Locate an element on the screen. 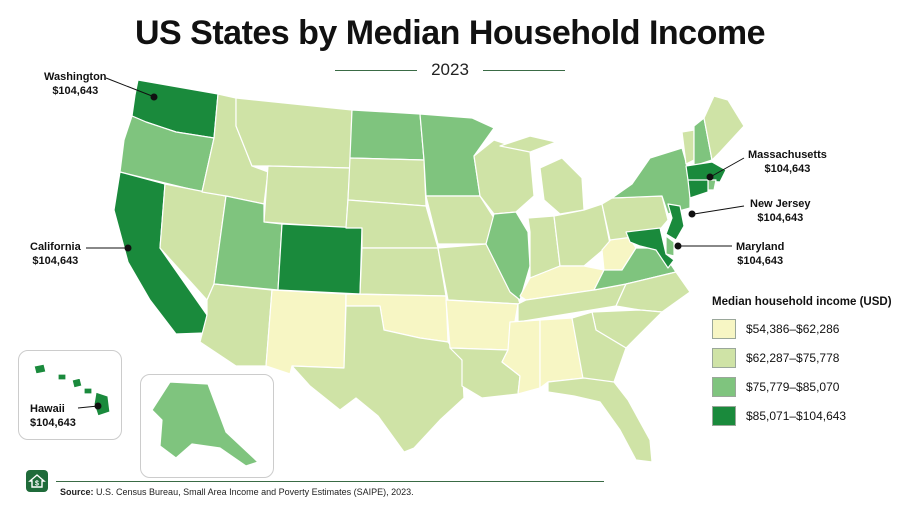 The width and height of the screenshot is (900, 506). callout-new-jersey-name: New Jersey is located at coordinates (780, 204).